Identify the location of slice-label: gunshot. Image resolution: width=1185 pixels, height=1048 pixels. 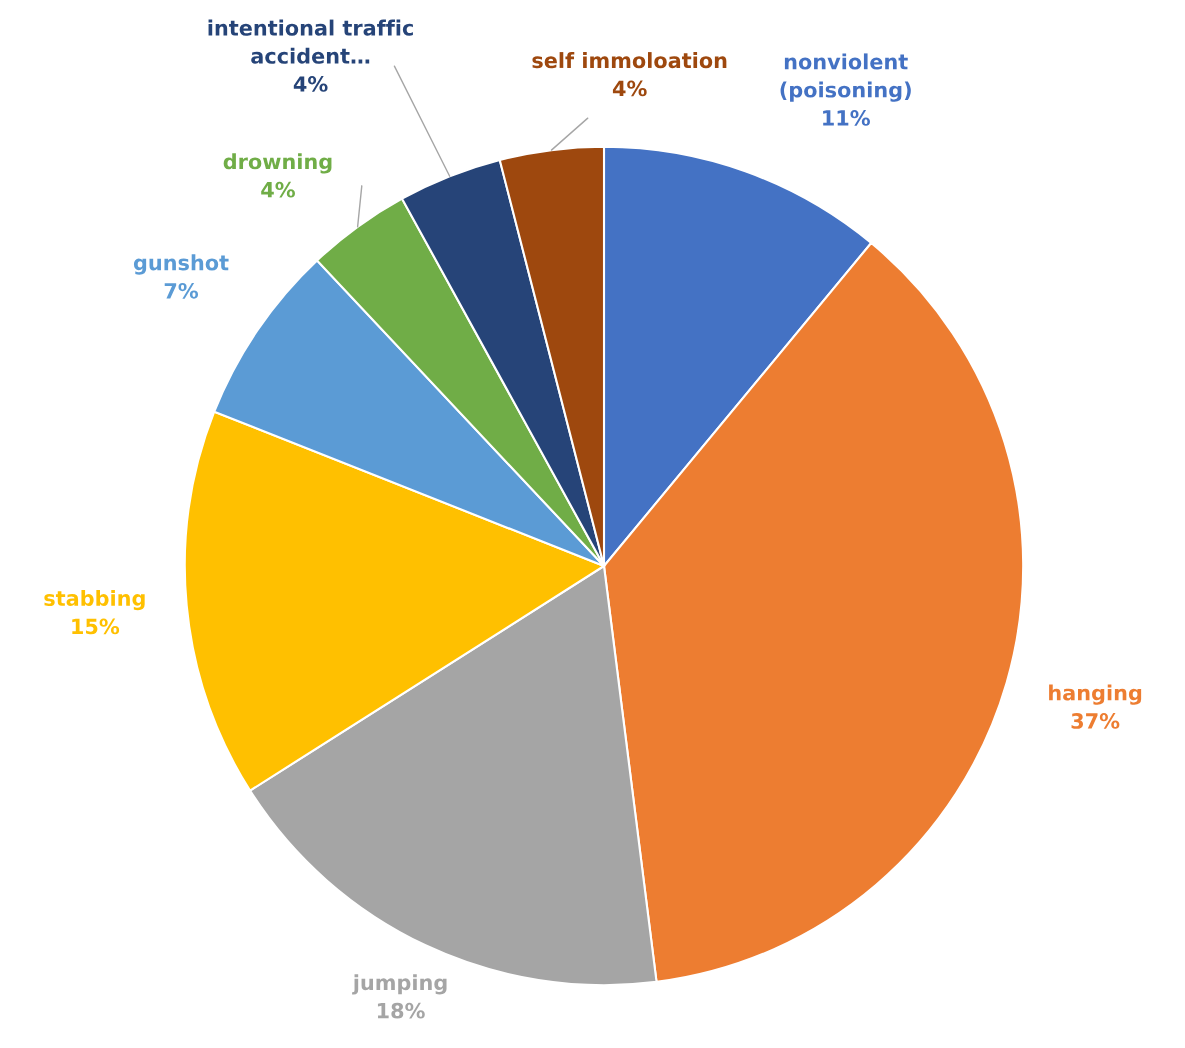
(181, 264).